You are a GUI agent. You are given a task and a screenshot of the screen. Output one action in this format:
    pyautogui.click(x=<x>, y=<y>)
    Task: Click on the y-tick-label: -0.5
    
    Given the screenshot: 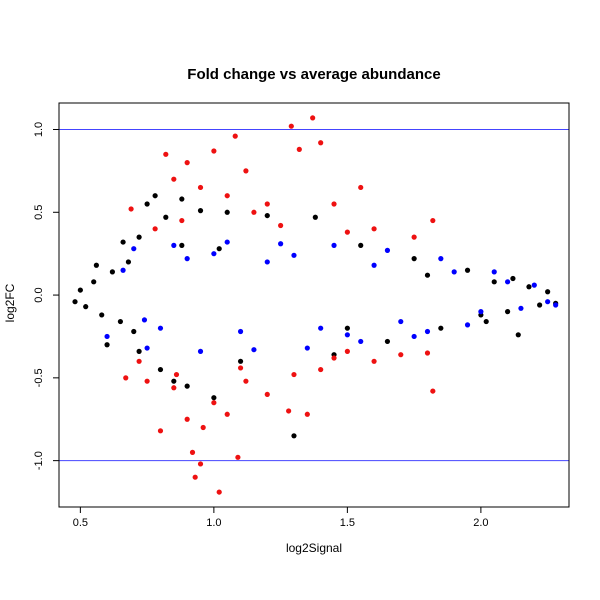 What is the action you would take?
    pyautogui.click(x=39, y=377)
    